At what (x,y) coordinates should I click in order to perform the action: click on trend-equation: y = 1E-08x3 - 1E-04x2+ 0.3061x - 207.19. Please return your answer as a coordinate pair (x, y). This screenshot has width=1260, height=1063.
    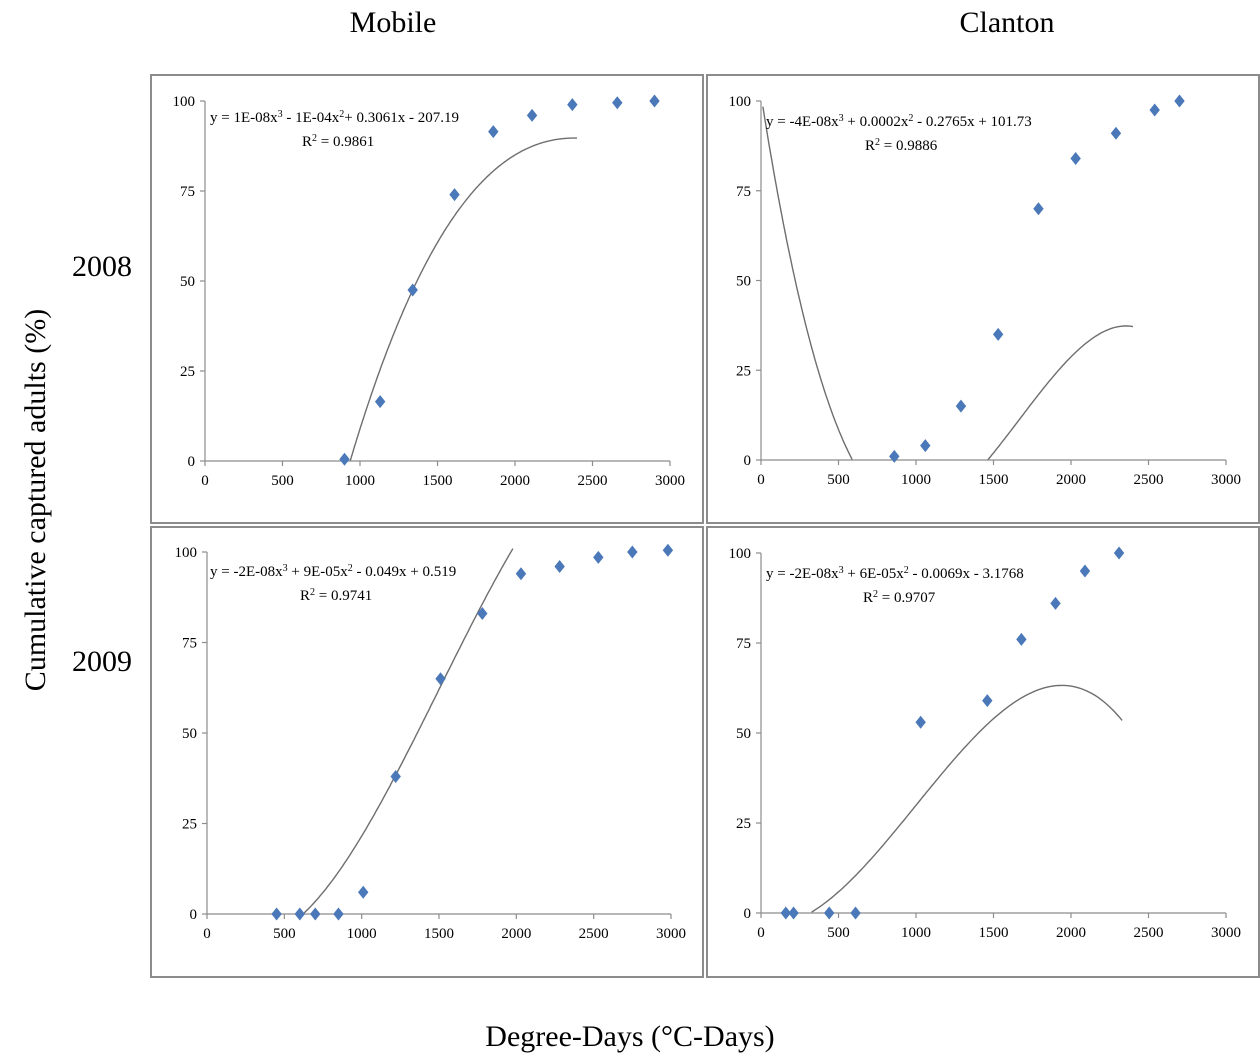
    Looking at the image, I should click on (334, 118).